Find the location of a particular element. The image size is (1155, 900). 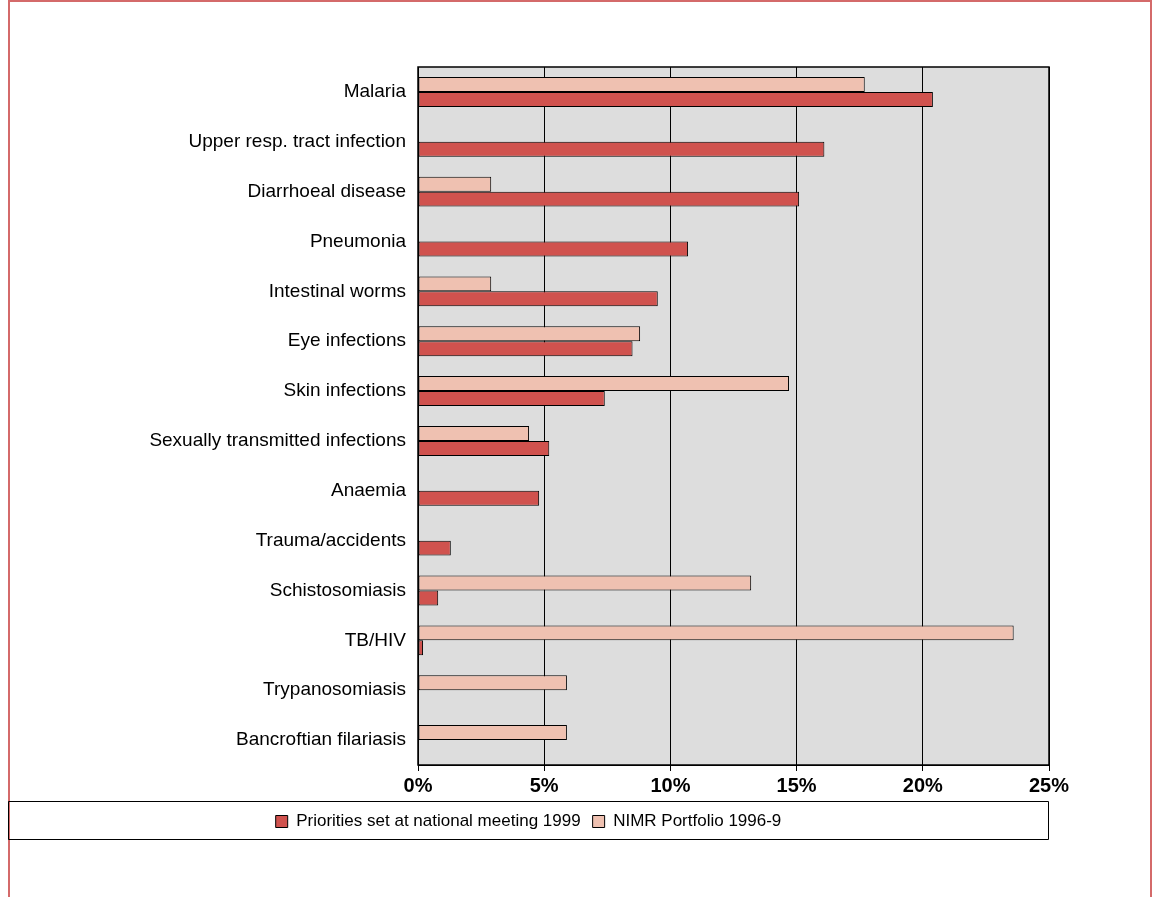

y-tick-label: Malaria is located at coordinates (375, 91).